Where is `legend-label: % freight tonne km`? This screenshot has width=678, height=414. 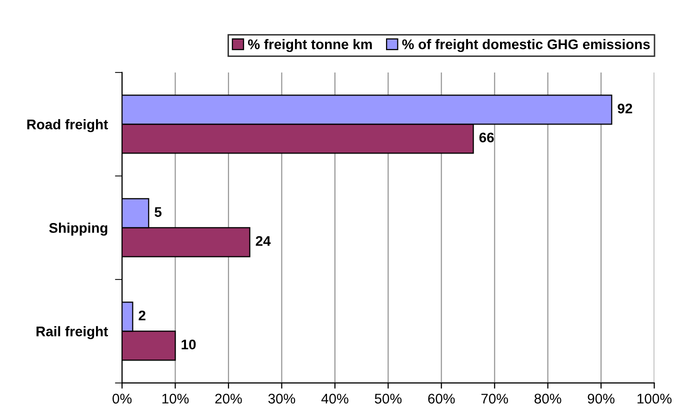
legend-label: % freight tonne km is located at coordinates (310, 45).